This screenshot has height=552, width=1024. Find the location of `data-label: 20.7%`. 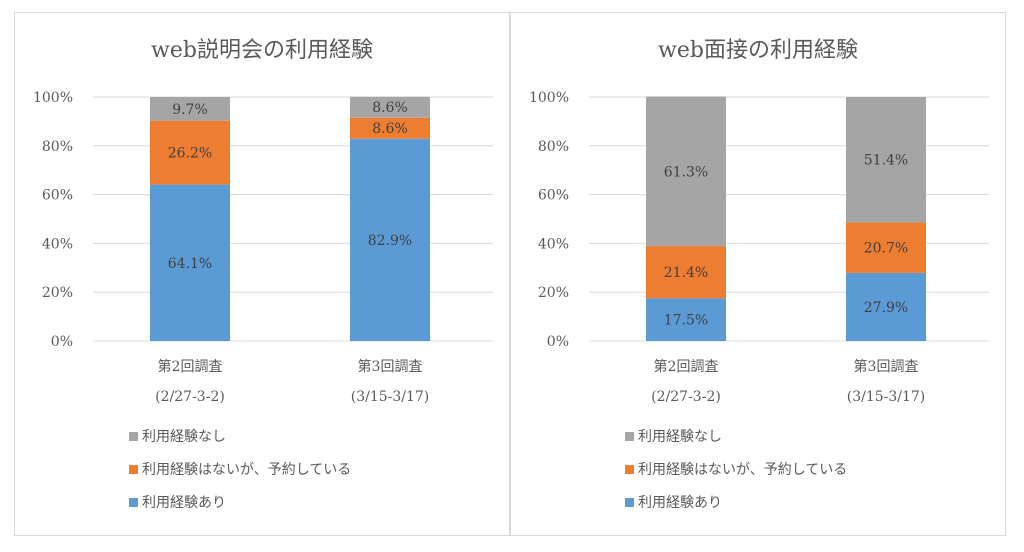

data-label: 20.7% is located at coordinates (886, 249).